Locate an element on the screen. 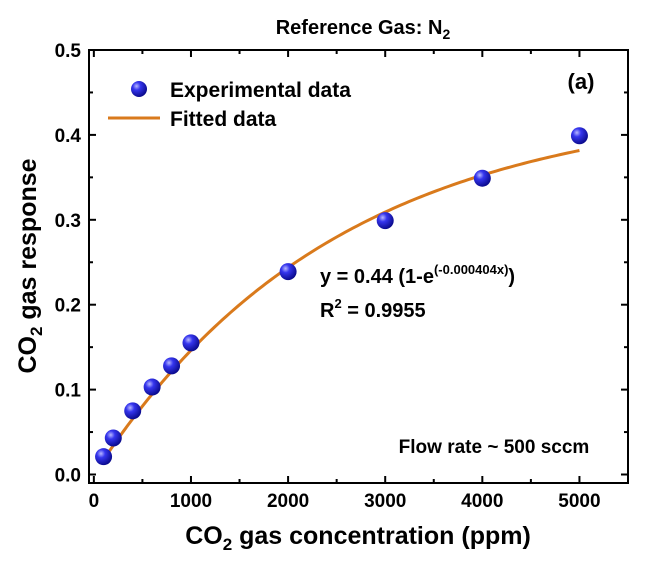 The height and width of the screenshot is (566, 646). r-squared: R2 = 0.9955 is located at coordinates (373, 309).